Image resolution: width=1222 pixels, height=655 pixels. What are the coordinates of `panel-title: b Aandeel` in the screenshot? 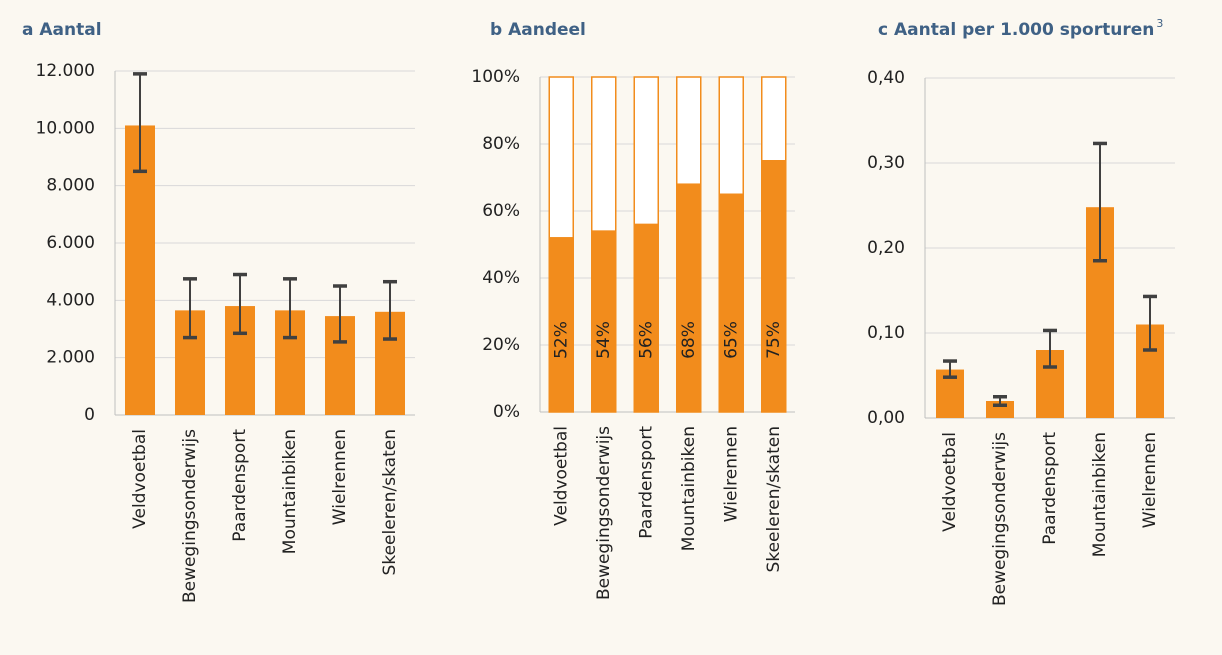 It's located at (538, 30).